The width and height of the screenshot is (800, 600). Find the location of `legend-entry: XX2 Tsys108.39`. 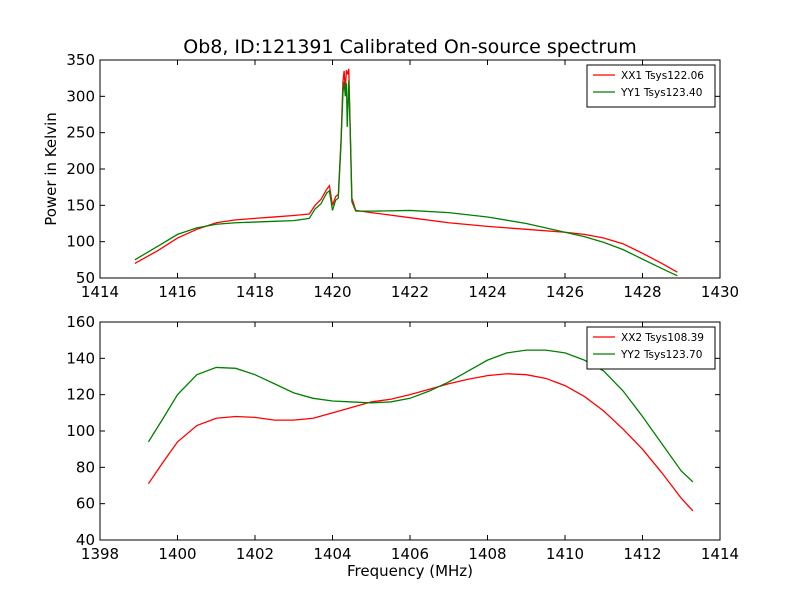

legend-entry: XX2 Tsys108.39 is located at coordinates (662, 338).